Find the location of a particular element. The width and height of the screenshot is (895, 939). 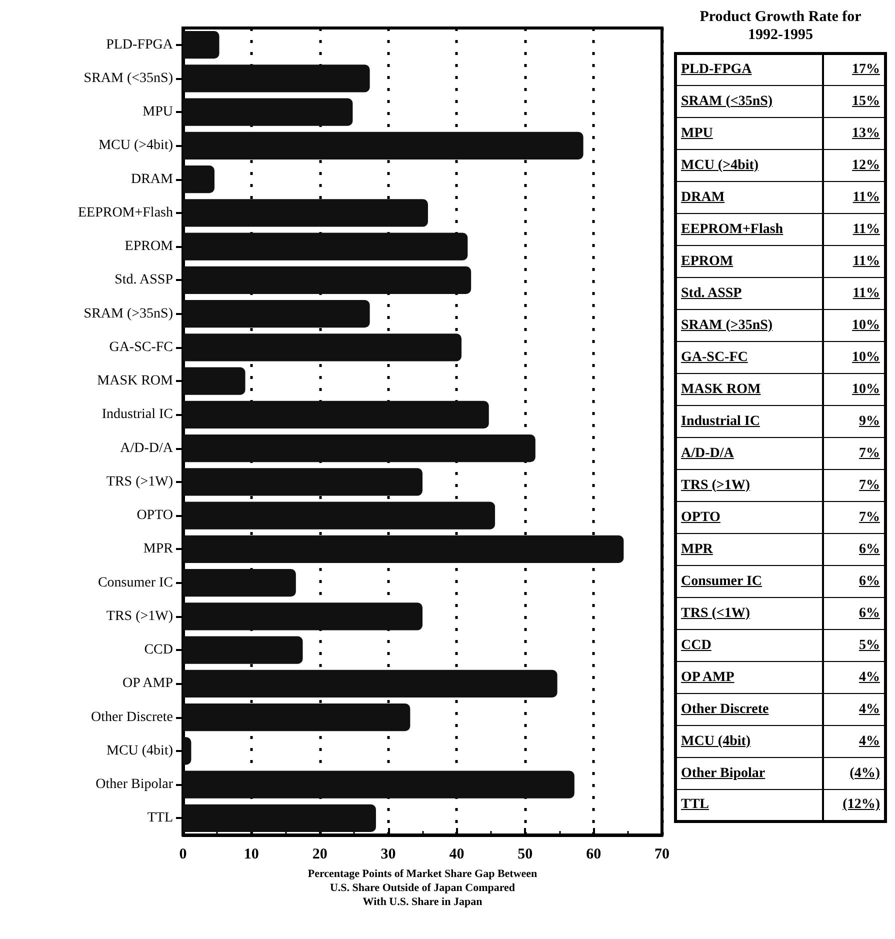

category-label: SRAM (<35nS) is located at coordinates (749, 102).